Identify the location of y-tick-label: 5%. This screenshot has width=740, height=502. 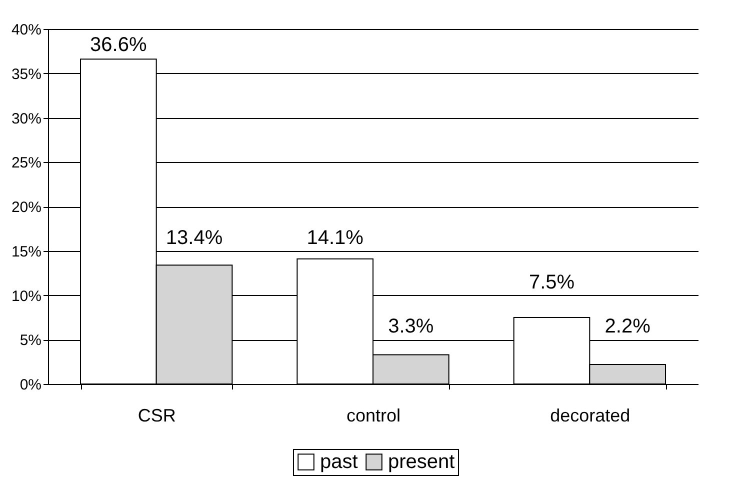
(31, 341).